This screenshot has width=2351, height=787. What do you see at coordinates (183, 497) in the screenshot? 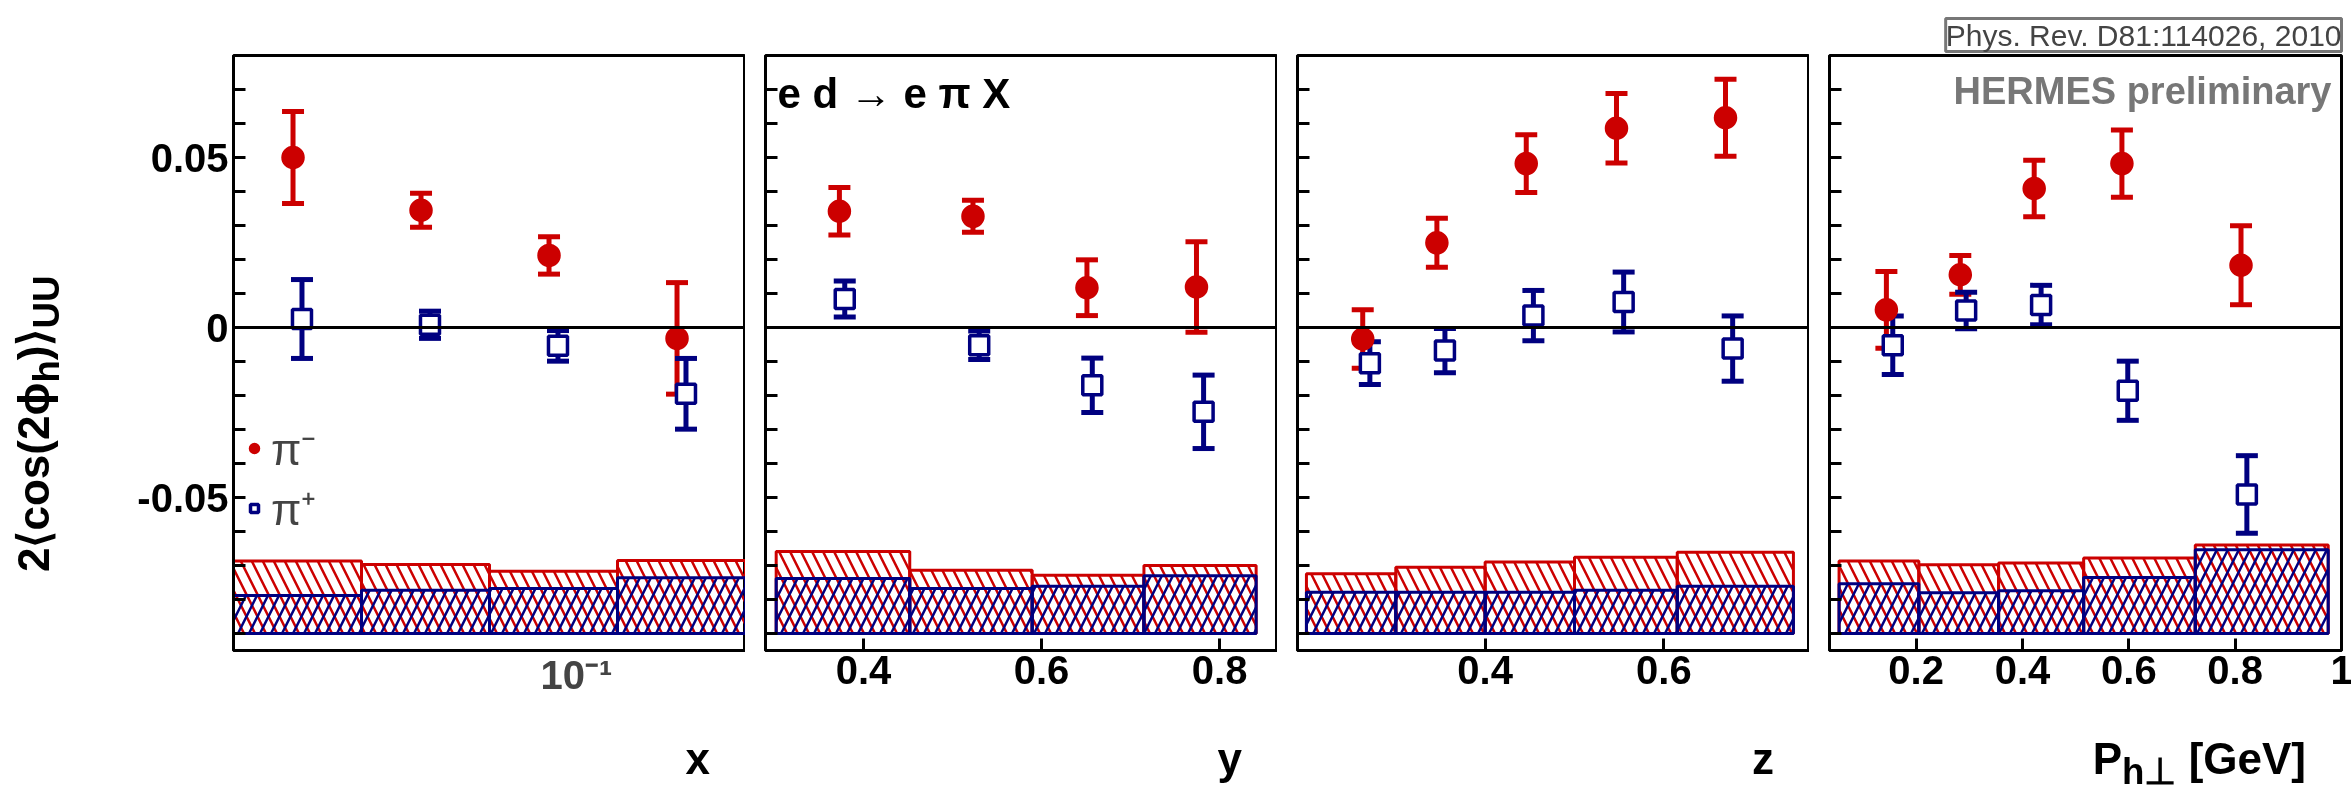
I see `y-tick-label: -0.05` at bounding box center [183, 497].